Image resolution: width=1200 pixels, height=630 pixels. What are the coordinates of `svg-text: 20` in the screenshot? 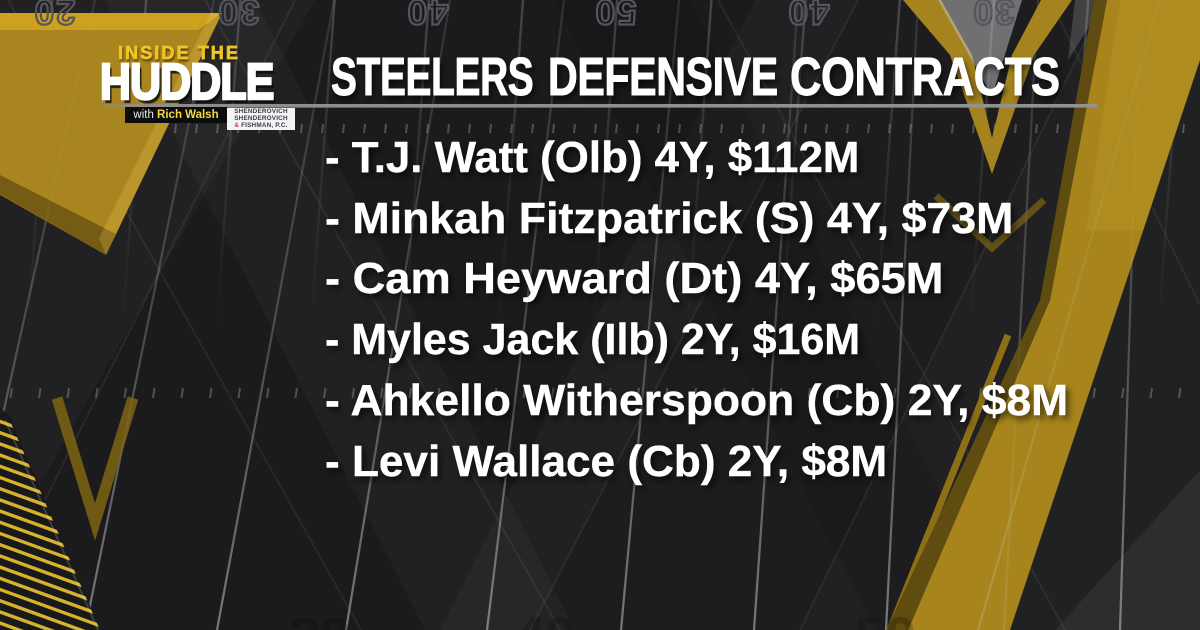 It's located at (54, 15).